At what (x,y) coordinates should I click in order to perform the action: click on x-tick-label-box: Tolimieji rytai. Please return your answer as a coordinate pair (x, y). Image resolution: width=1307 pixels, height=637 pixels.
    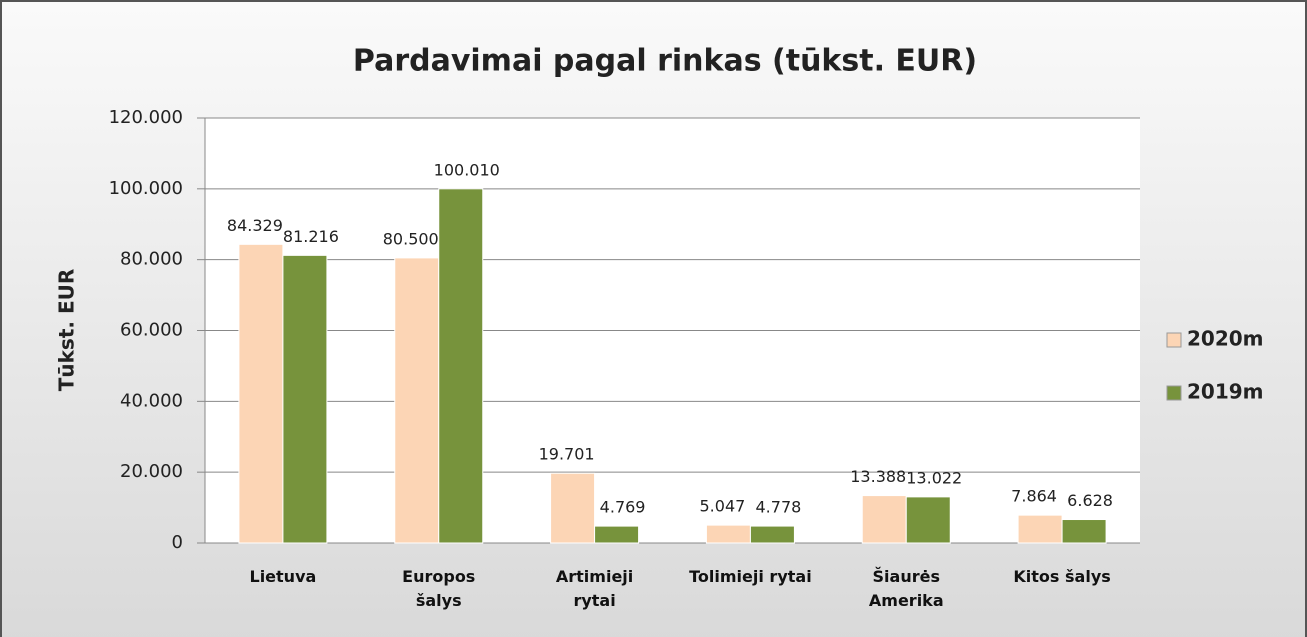
    Looking at the image, I should click on (750, 576).